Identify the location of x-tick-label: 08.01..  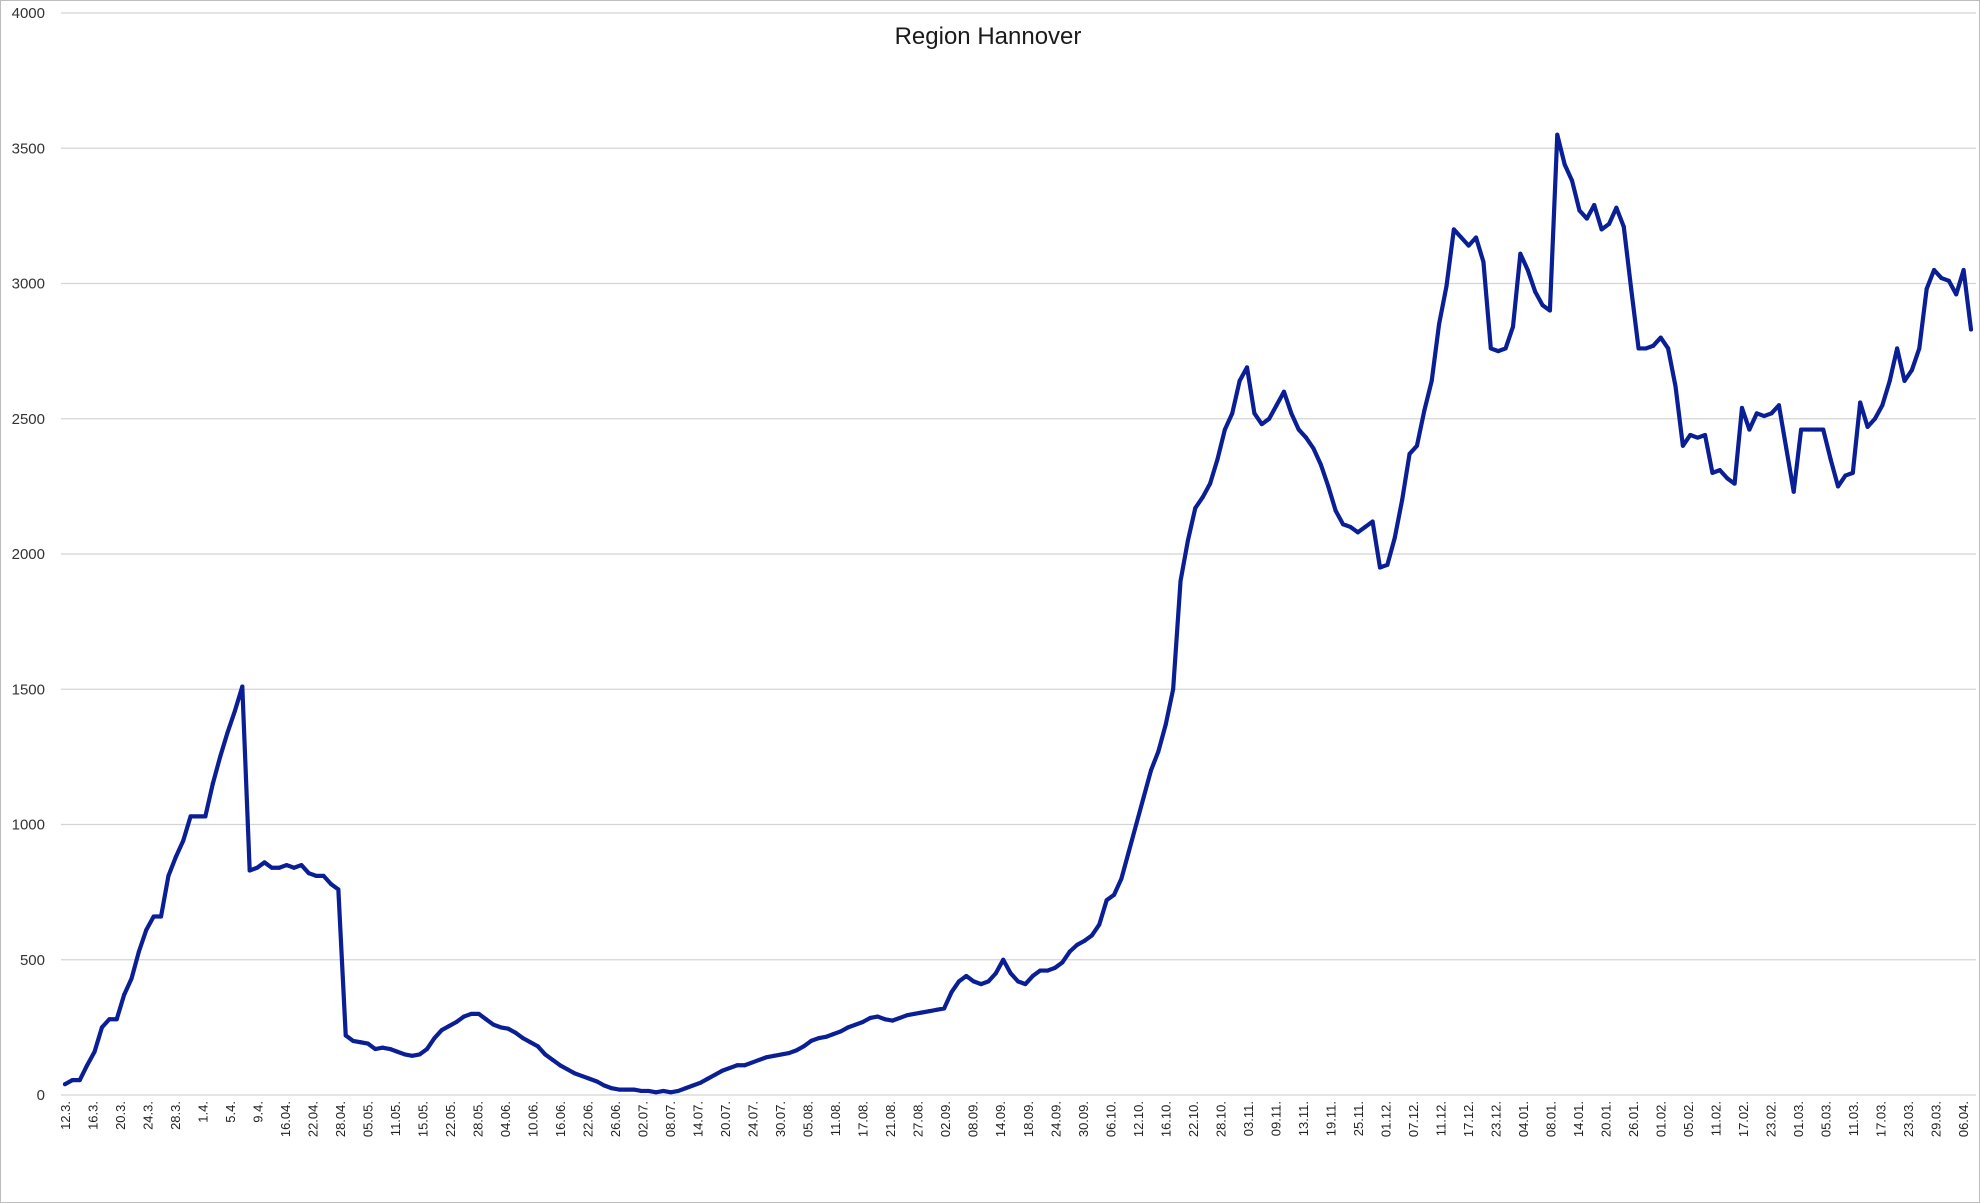
(1550, 1119).